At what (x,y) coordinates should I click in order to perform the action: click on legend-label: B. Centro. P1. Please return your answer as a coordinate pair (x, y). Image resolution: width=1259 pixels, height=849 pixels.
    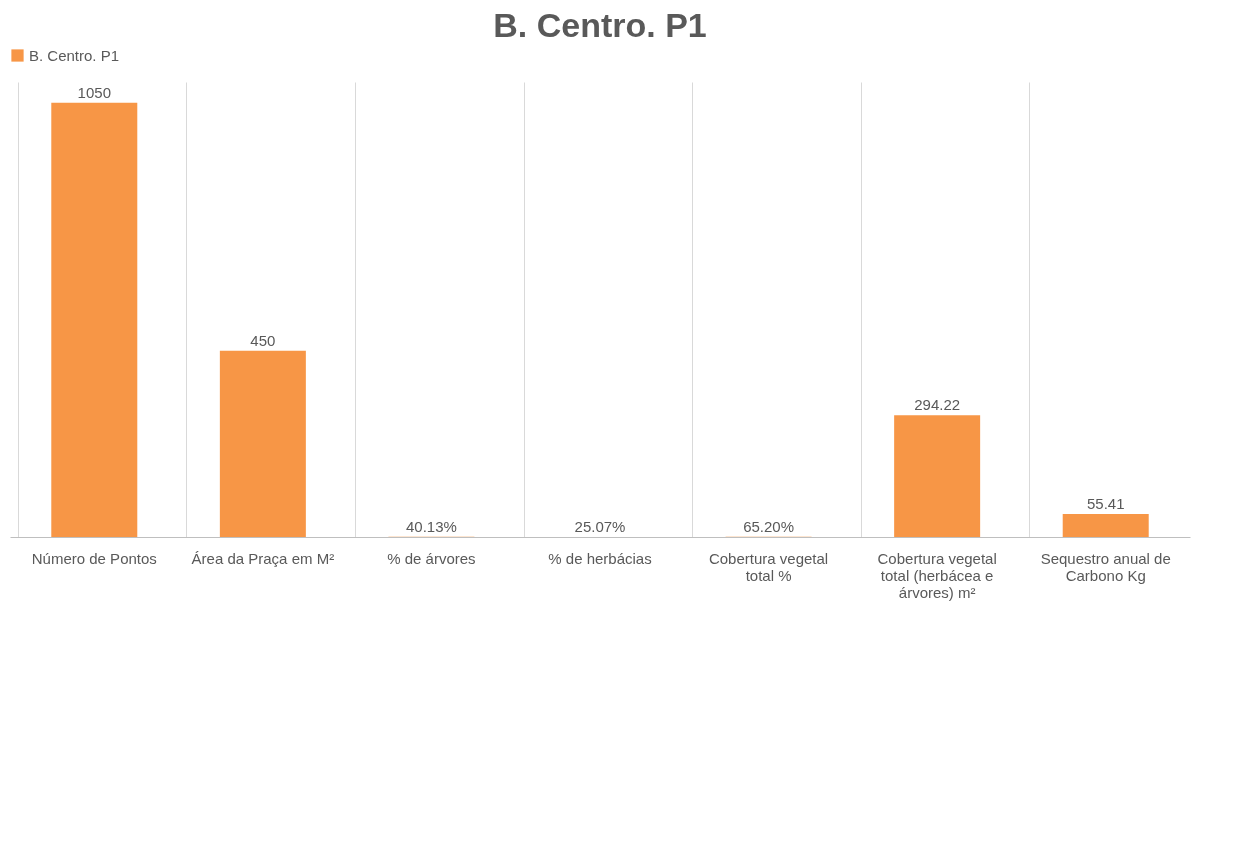
    Looking at the image, I should click on (74, 55).